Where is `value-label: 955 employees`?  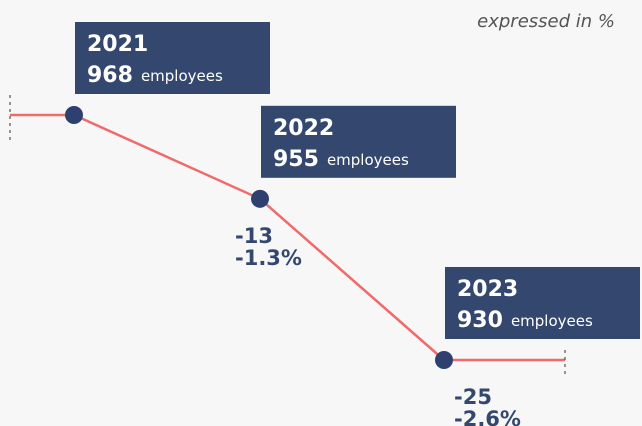
value-label: 955 employees is located at coordinates (341, 159).